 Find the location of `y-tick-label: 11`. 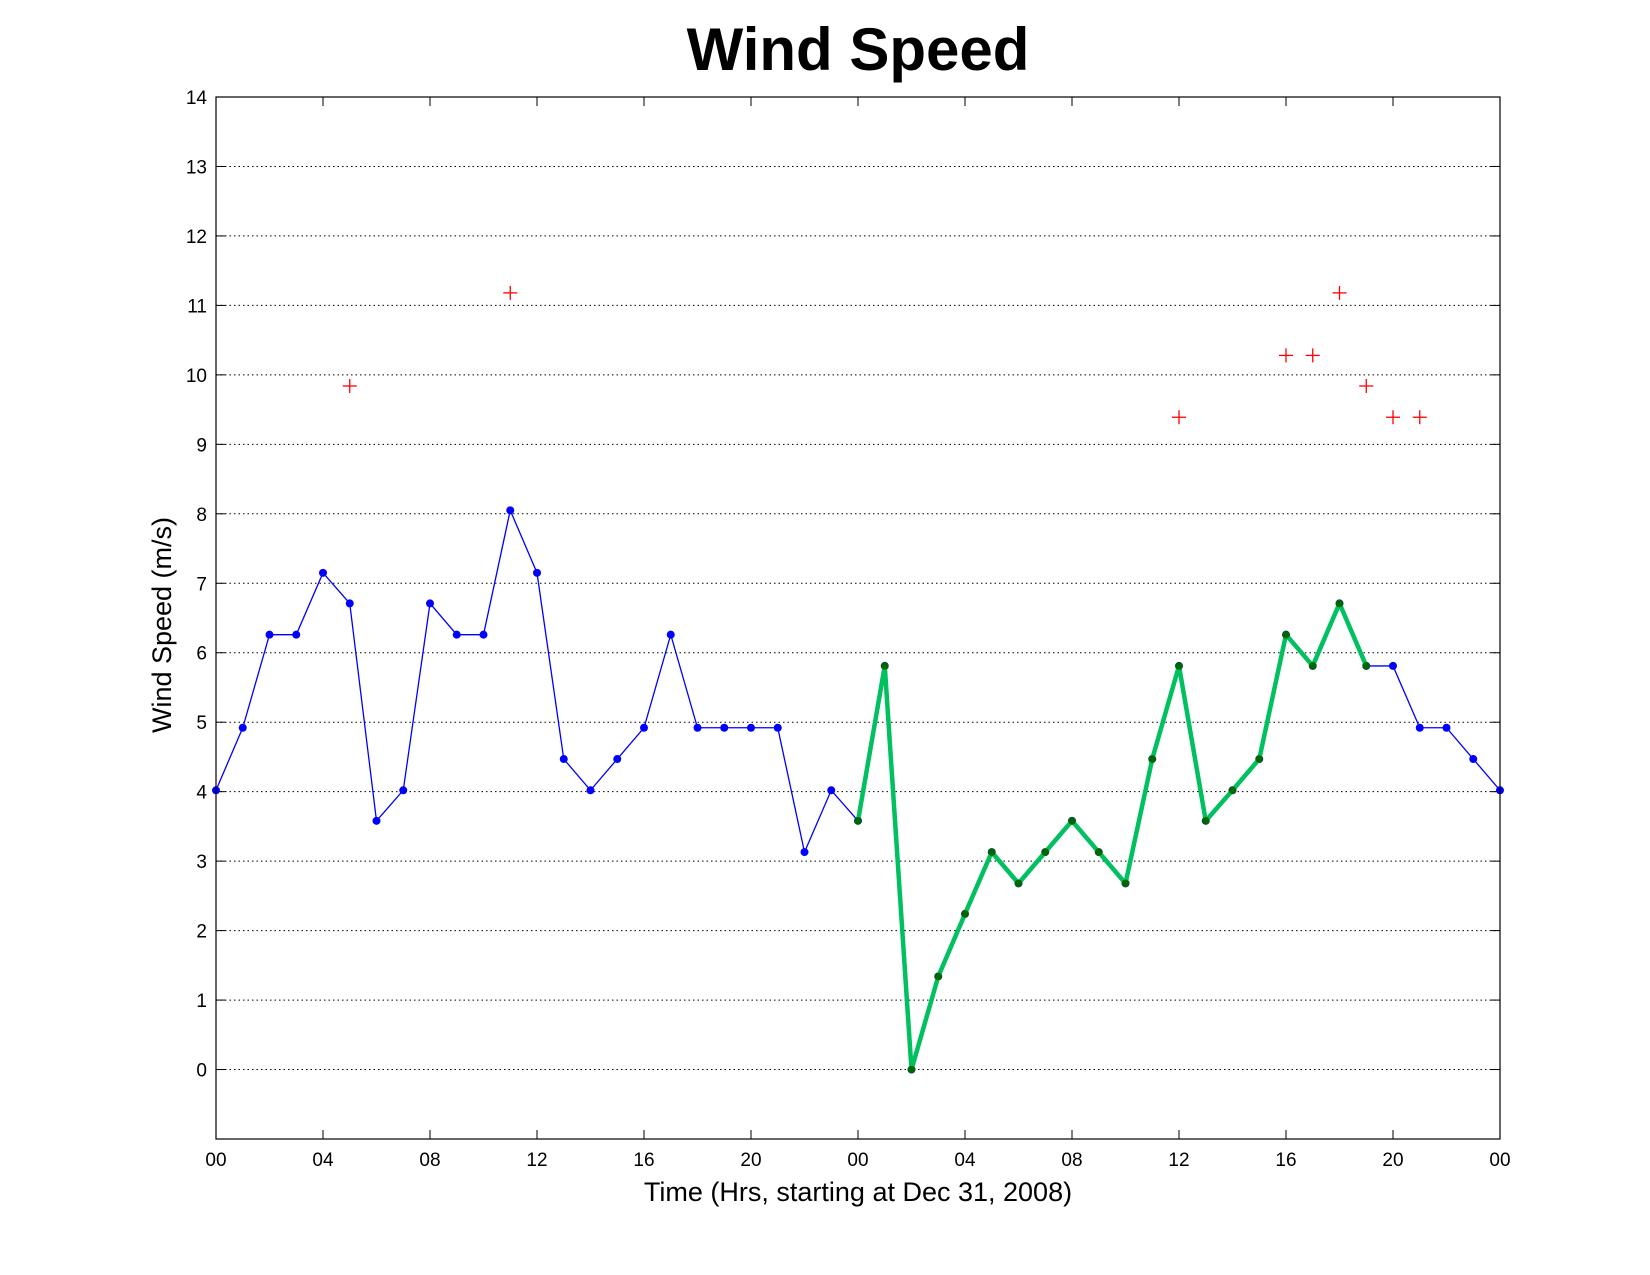

y-tick-label: 11 is located at coordinates (197, 306).